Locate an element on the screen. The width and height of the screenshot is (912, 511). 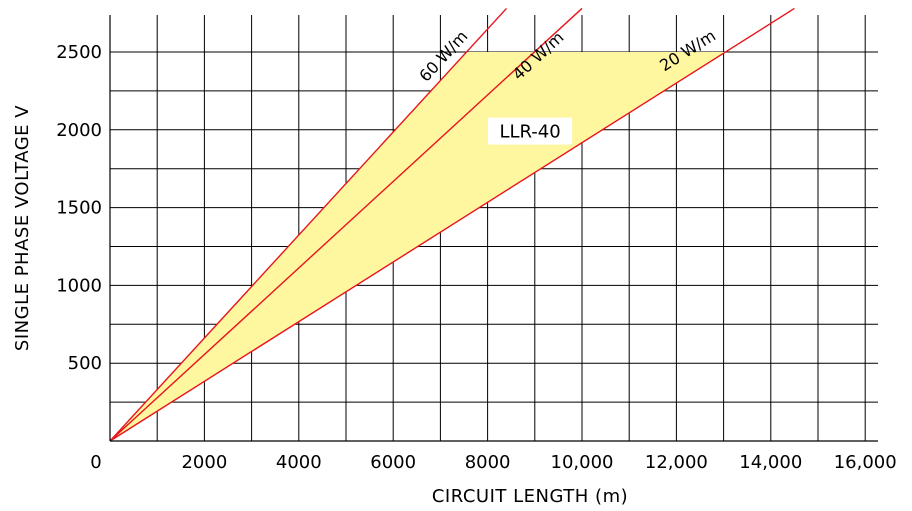
y-tick-label: 1500 is located at coordinates (79, 208).